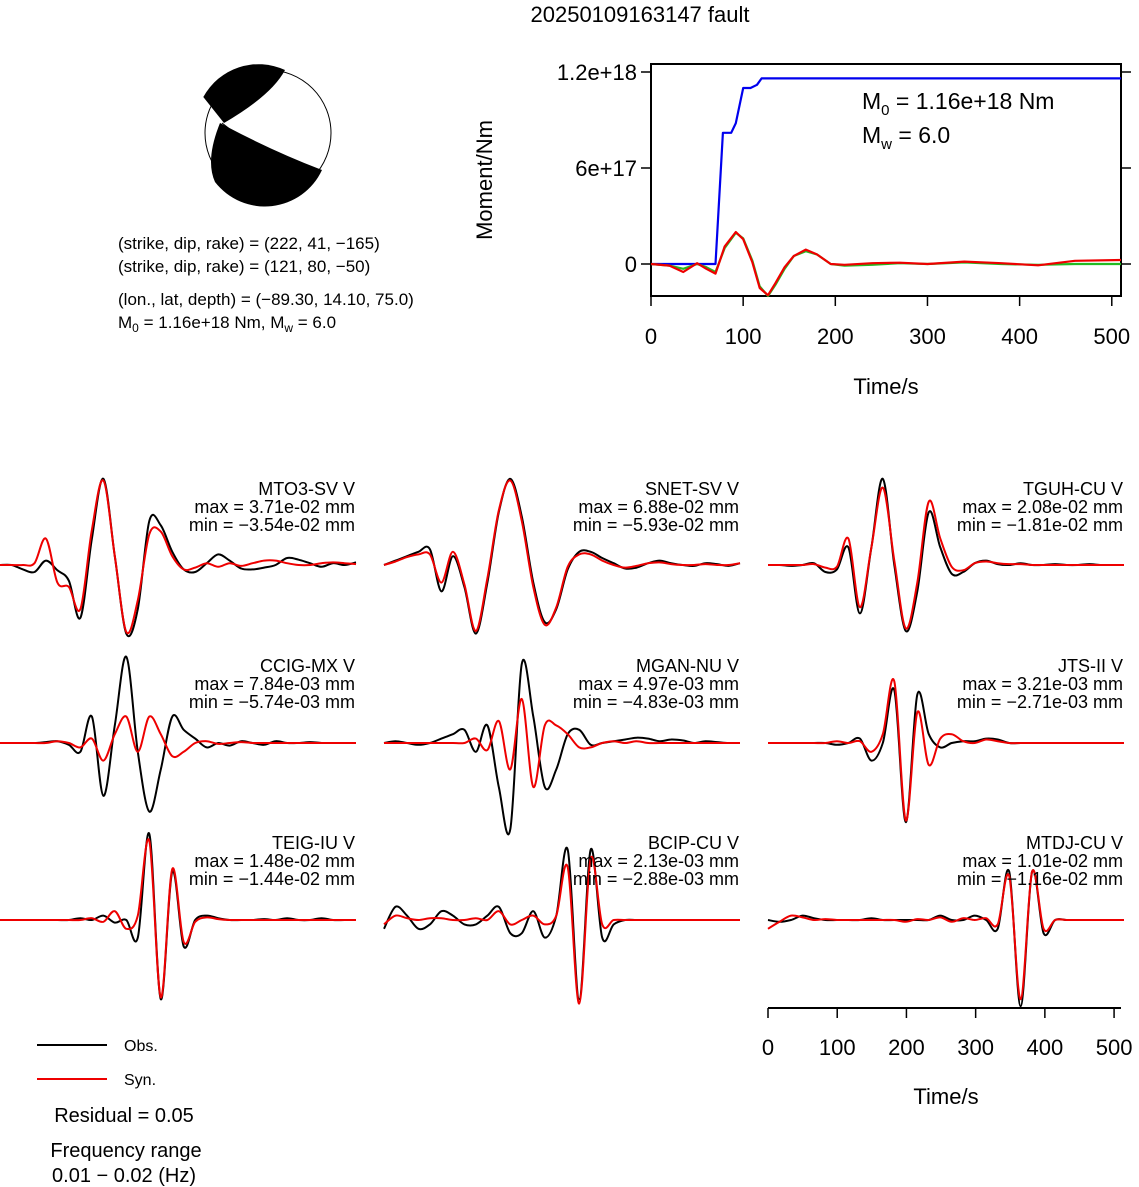 Image resolution: width=1139 pixels, height=1187 pixels. I want to click on nodal-plane-1: (strike, dip, rake) = (222, 41, −165), so click(249, 243).